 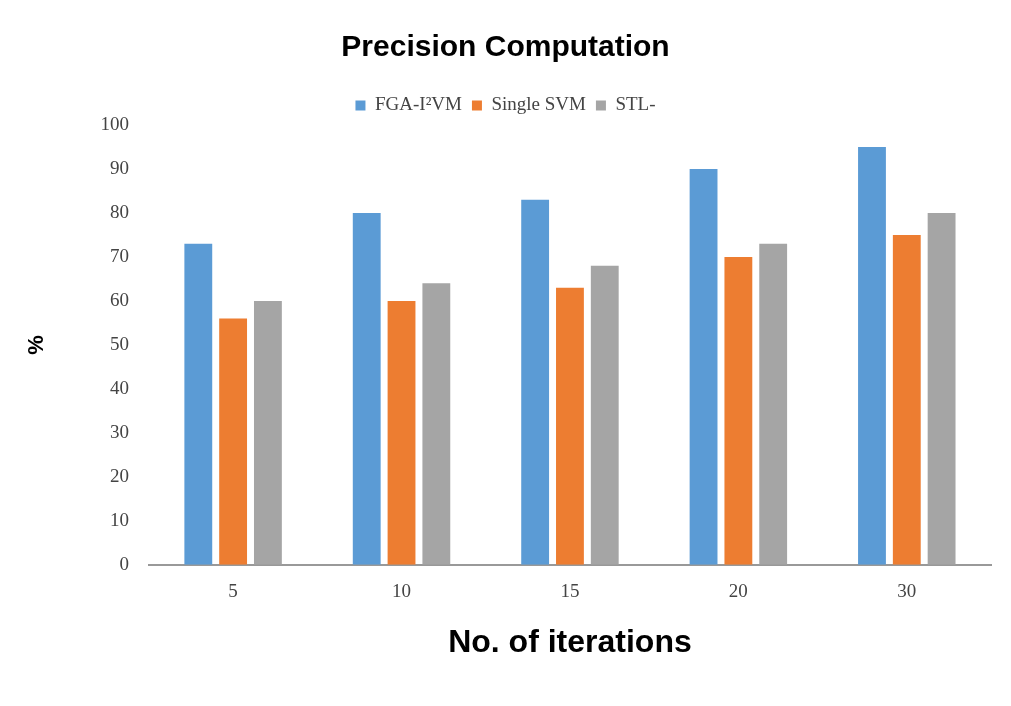 I want to click on x-tick-label: 10, so click(x=402, y=591).